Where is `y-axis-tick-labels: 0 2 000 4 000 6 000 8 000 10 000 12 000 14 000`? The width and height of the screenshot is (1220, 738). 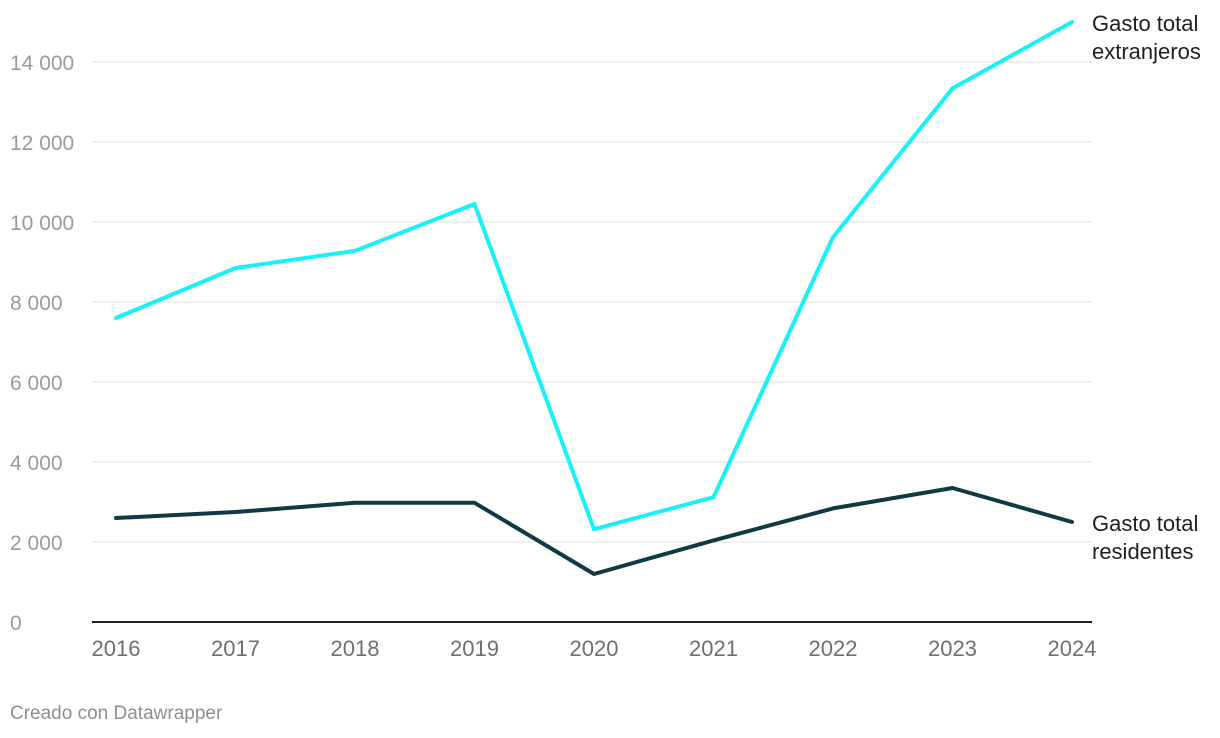
y-axis-tick-labels: 0 2 000 4 000 6 000 8 000 10 000 12 000 14 000 is located at coordinates (42, 343).